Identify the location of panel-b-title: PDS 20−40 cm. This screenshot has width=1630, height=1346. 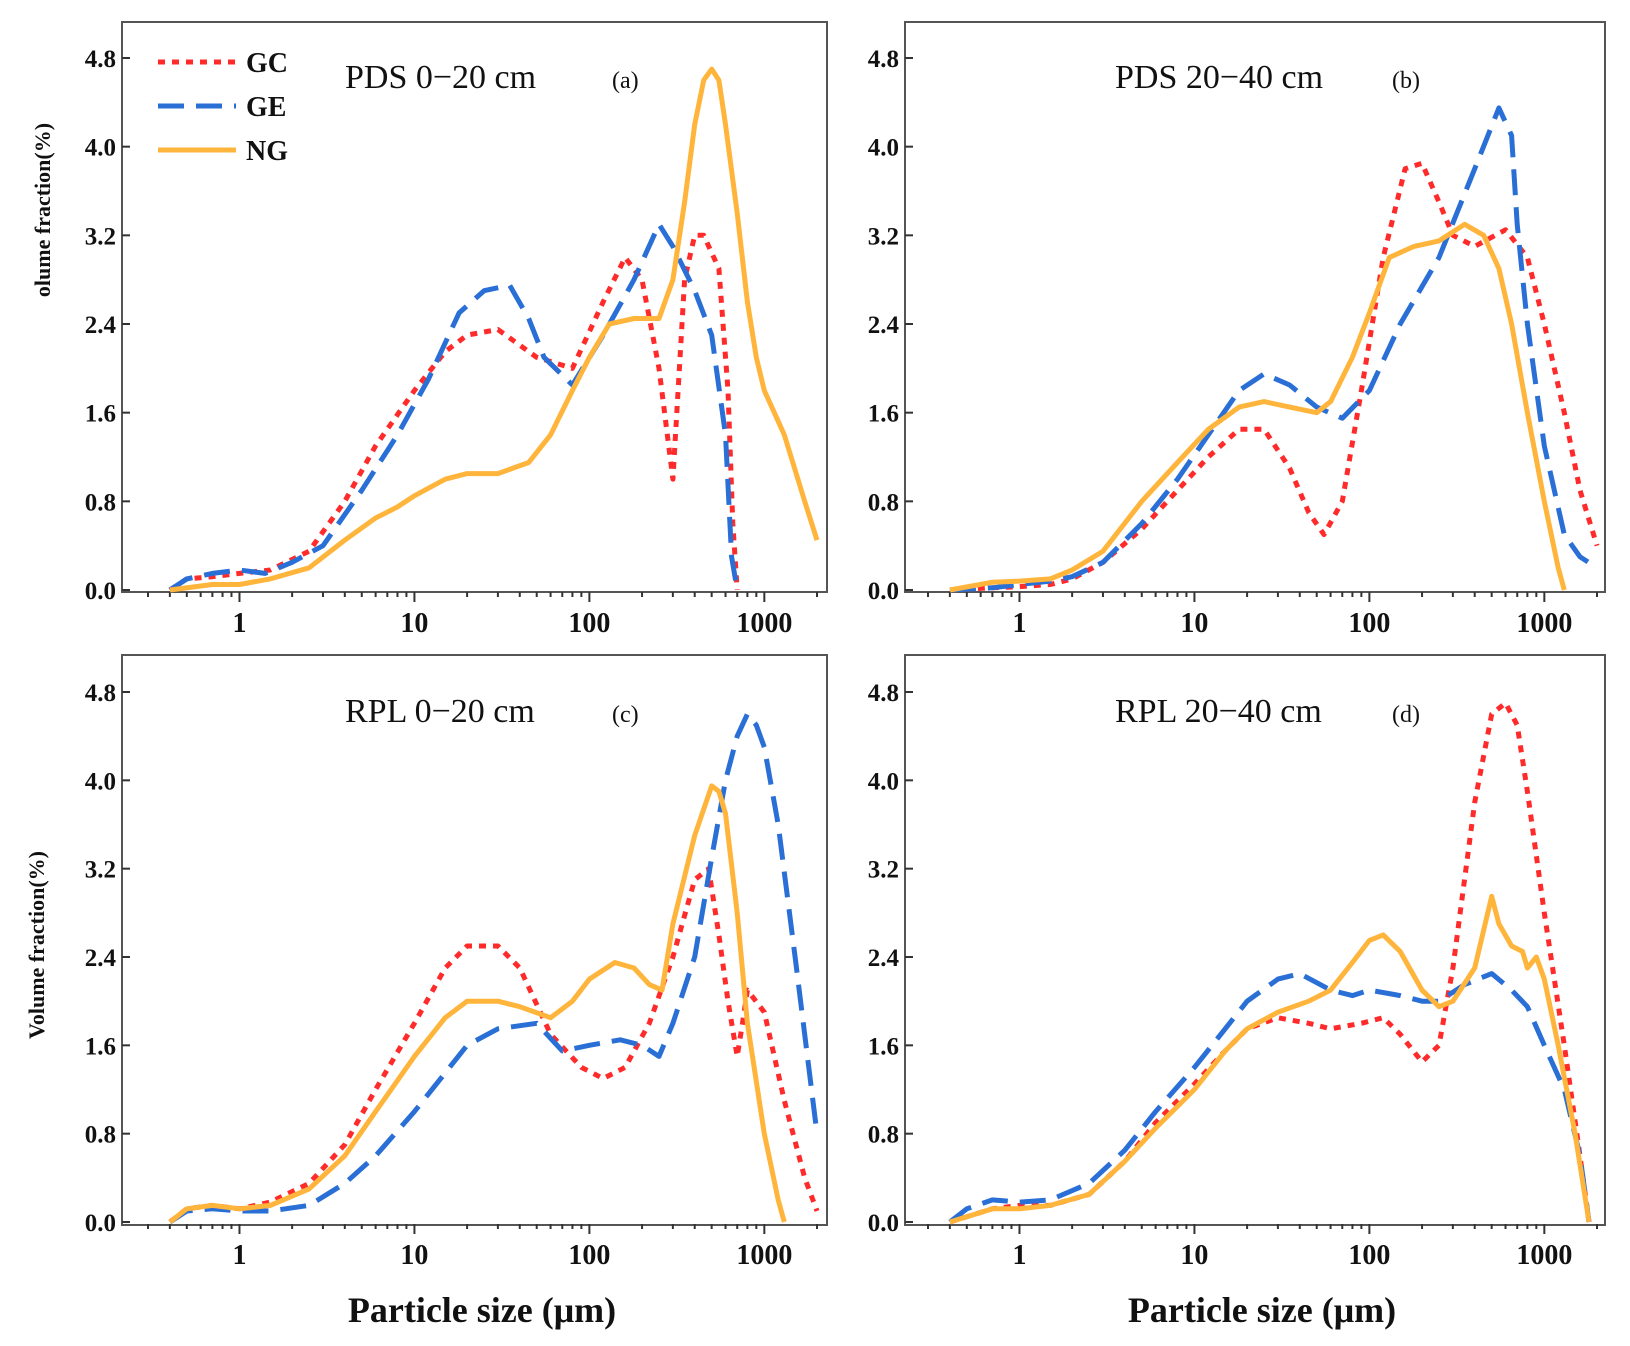
(1219, 77).